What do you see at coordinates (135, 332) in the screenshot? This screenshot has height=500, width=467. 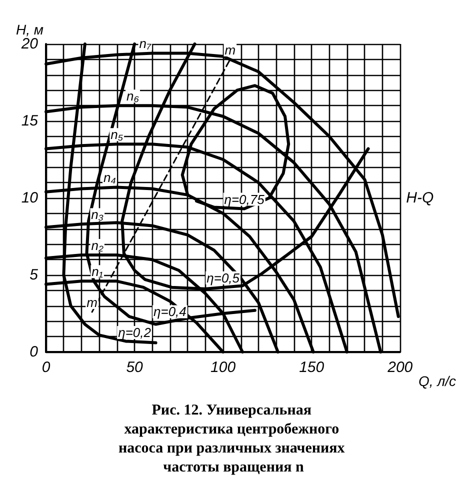 I see `annotation: η=0,2` at bounding box center [135, 332].